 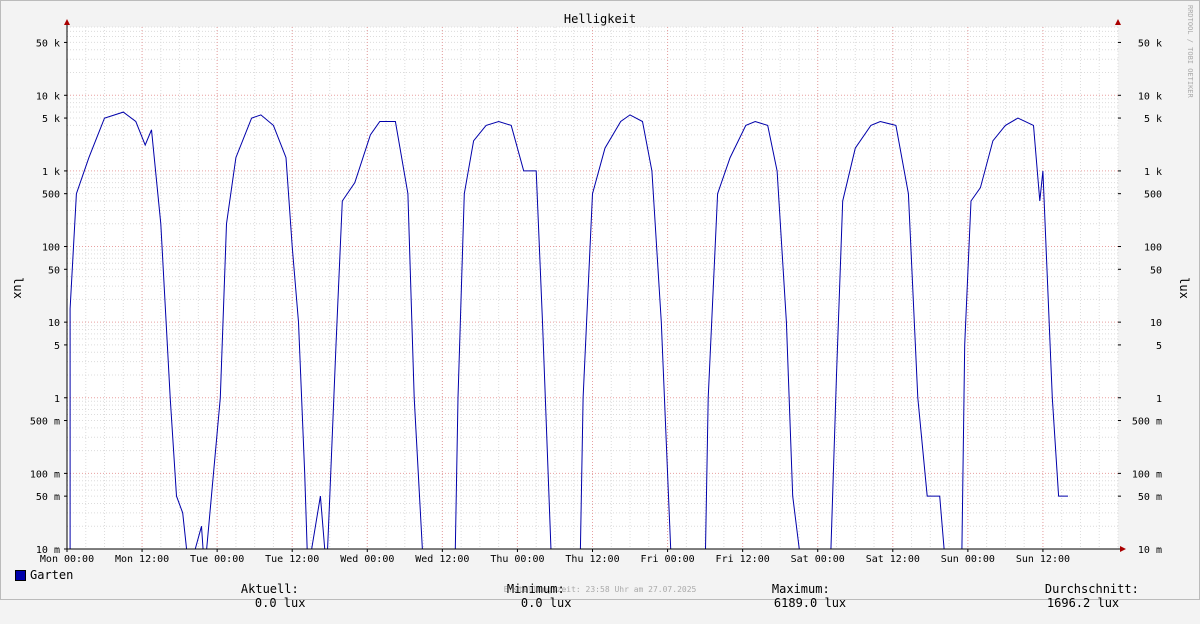 I want to click on y-tick-label-right: 50 k, so click(x=1150, y=43).